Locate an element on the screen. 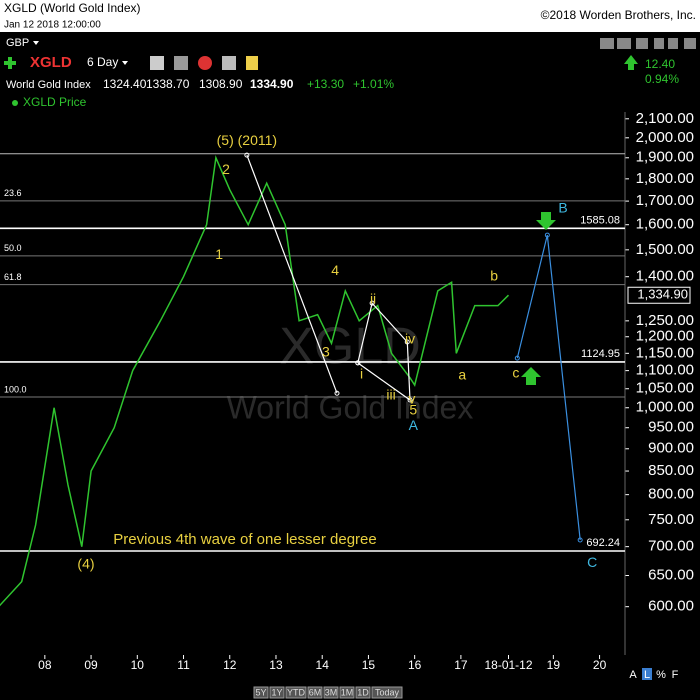 This screenshot has height=700, width=700. y-tick-label: 1,400.00 is located at coordinates (665, 276).